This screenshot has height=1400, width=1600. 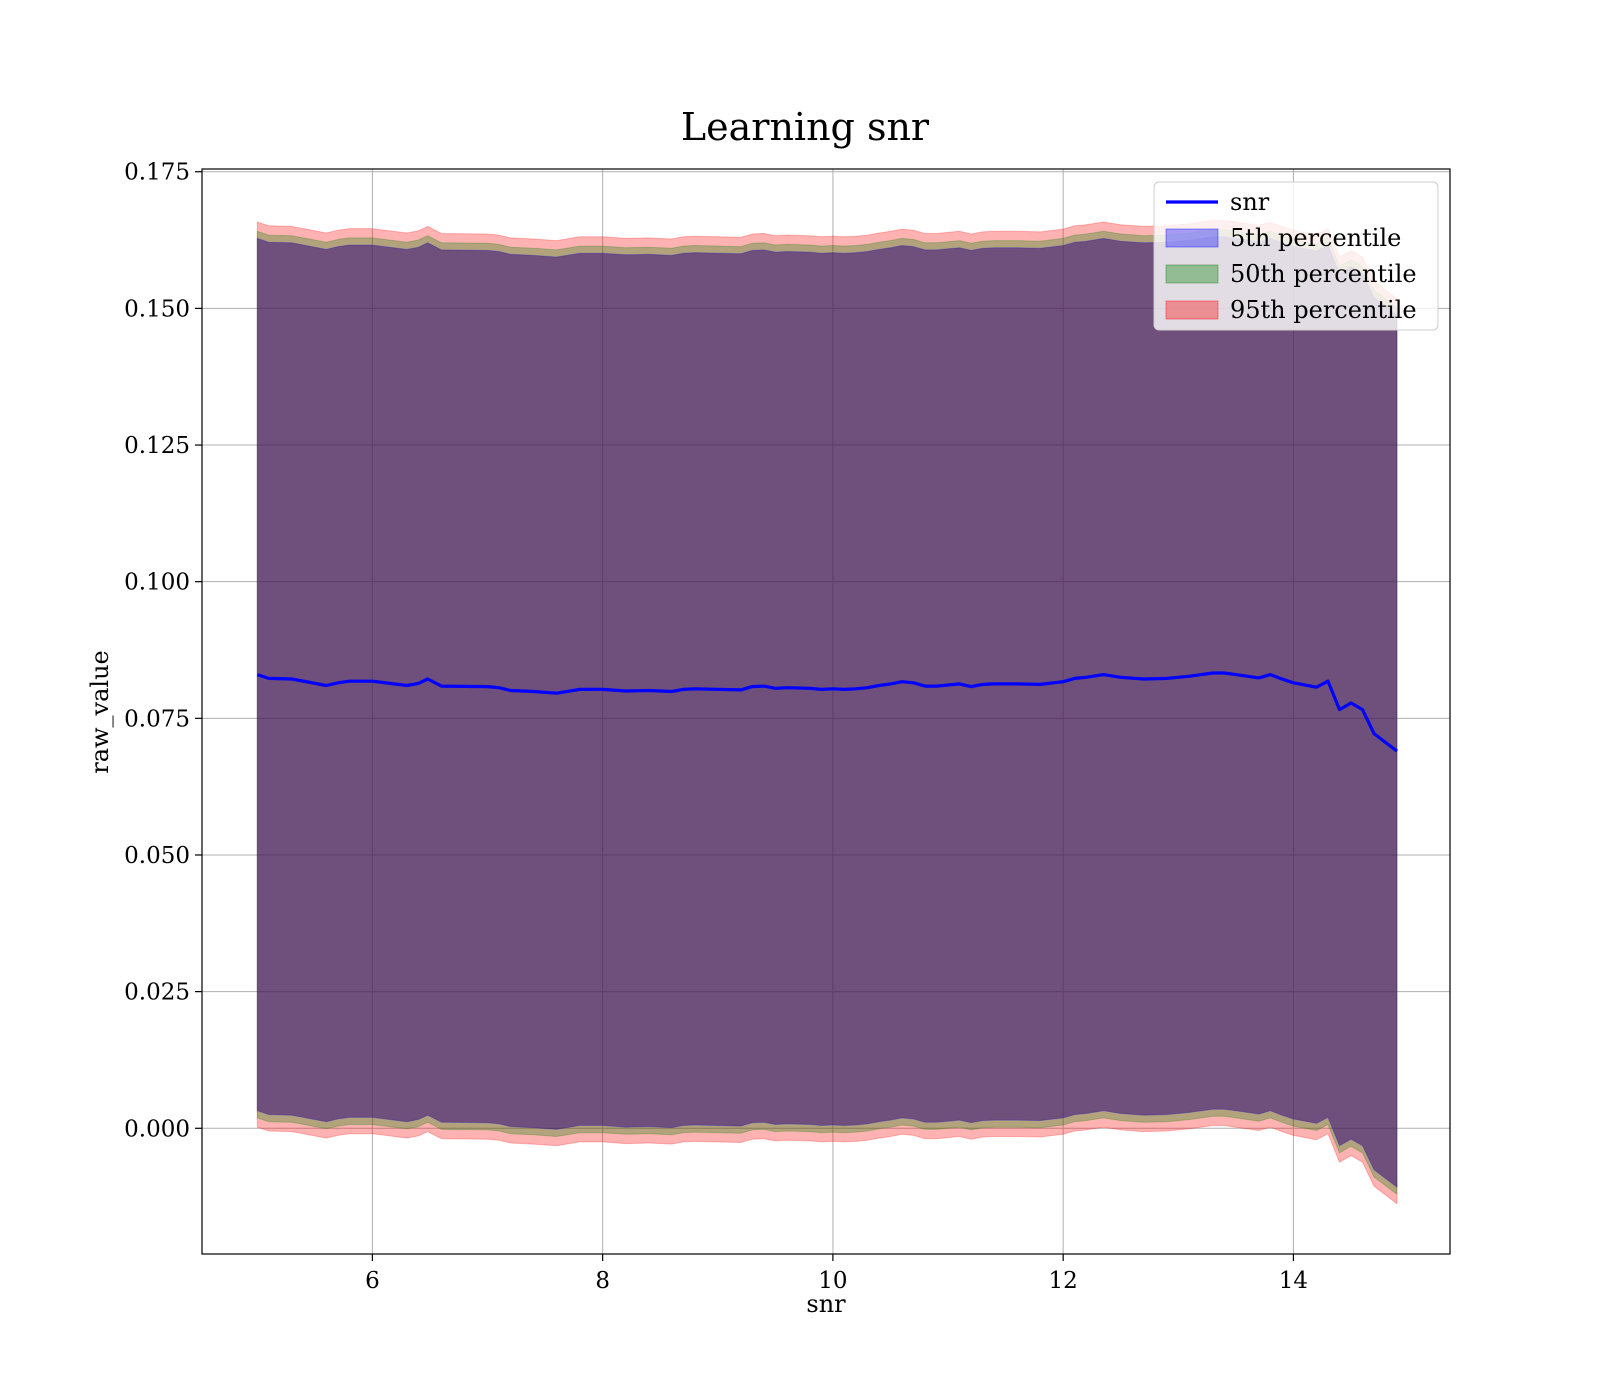 I want to click on series-lines, so click(x=827, y=712).